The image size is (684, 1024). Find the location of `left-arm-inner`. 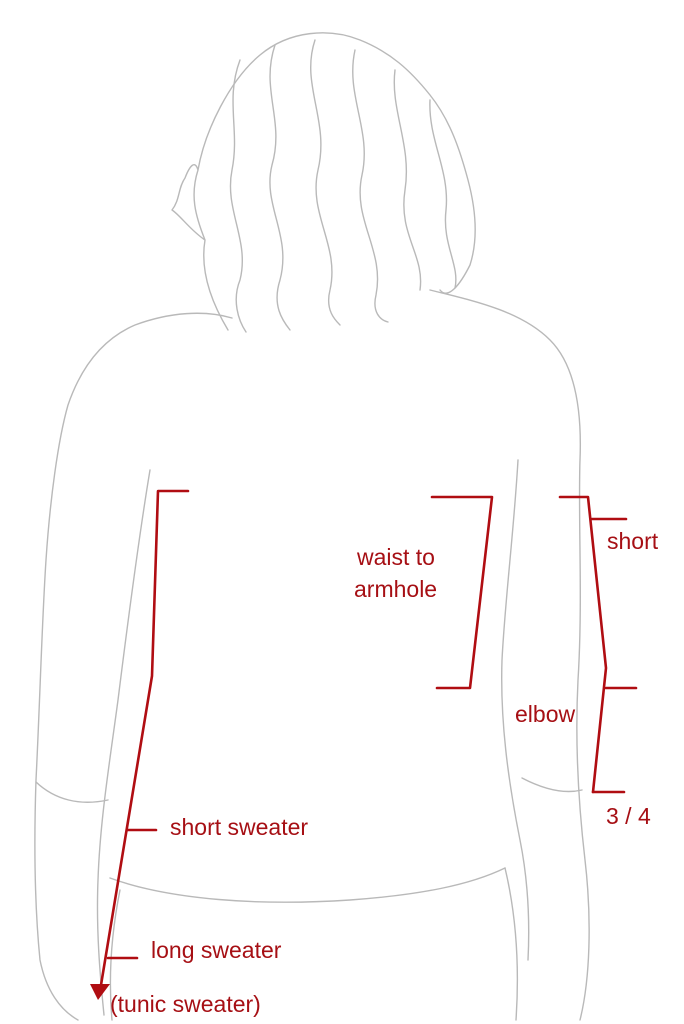

left-arm-inner is located at coordinates (123, 742).